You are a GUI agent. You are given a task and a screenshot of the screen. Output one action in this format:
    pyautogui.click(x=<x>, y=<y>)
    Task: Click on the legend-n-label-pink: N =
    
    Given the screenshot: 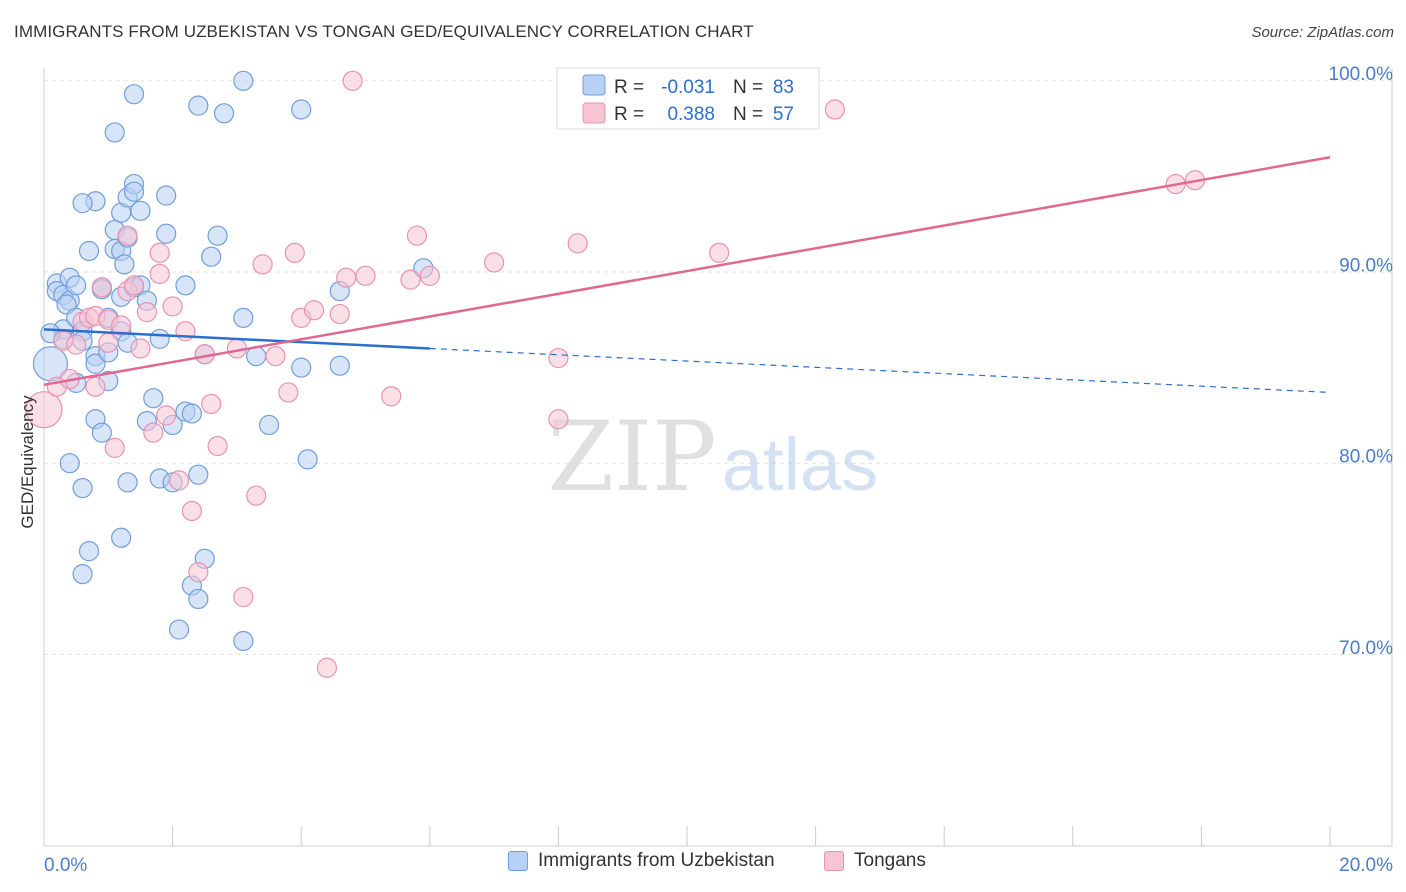 What is the action you would take?
    pyautogui.click(x=748, y=114)
    